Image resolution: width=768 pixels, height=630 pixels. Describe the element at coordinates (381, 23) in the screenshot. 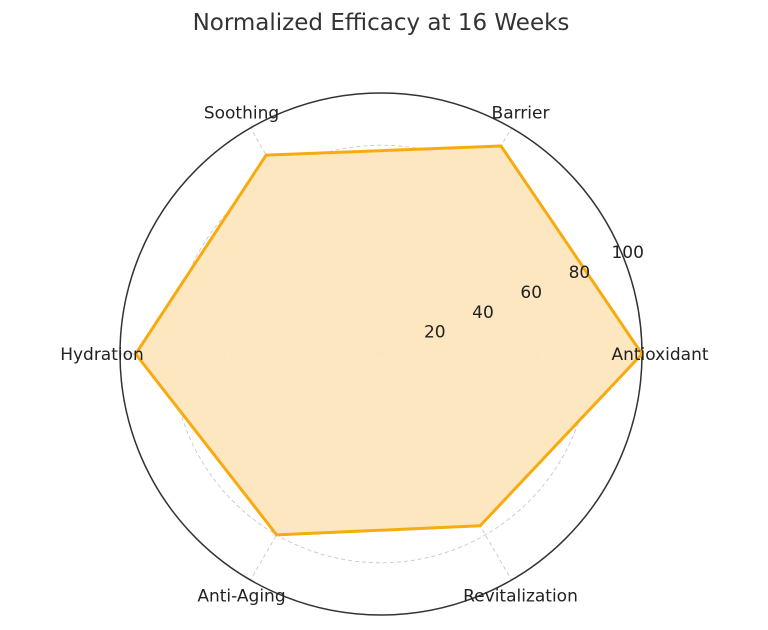

I see `chart-title: Normalized Efficacy at 16 Weeks` at that location.